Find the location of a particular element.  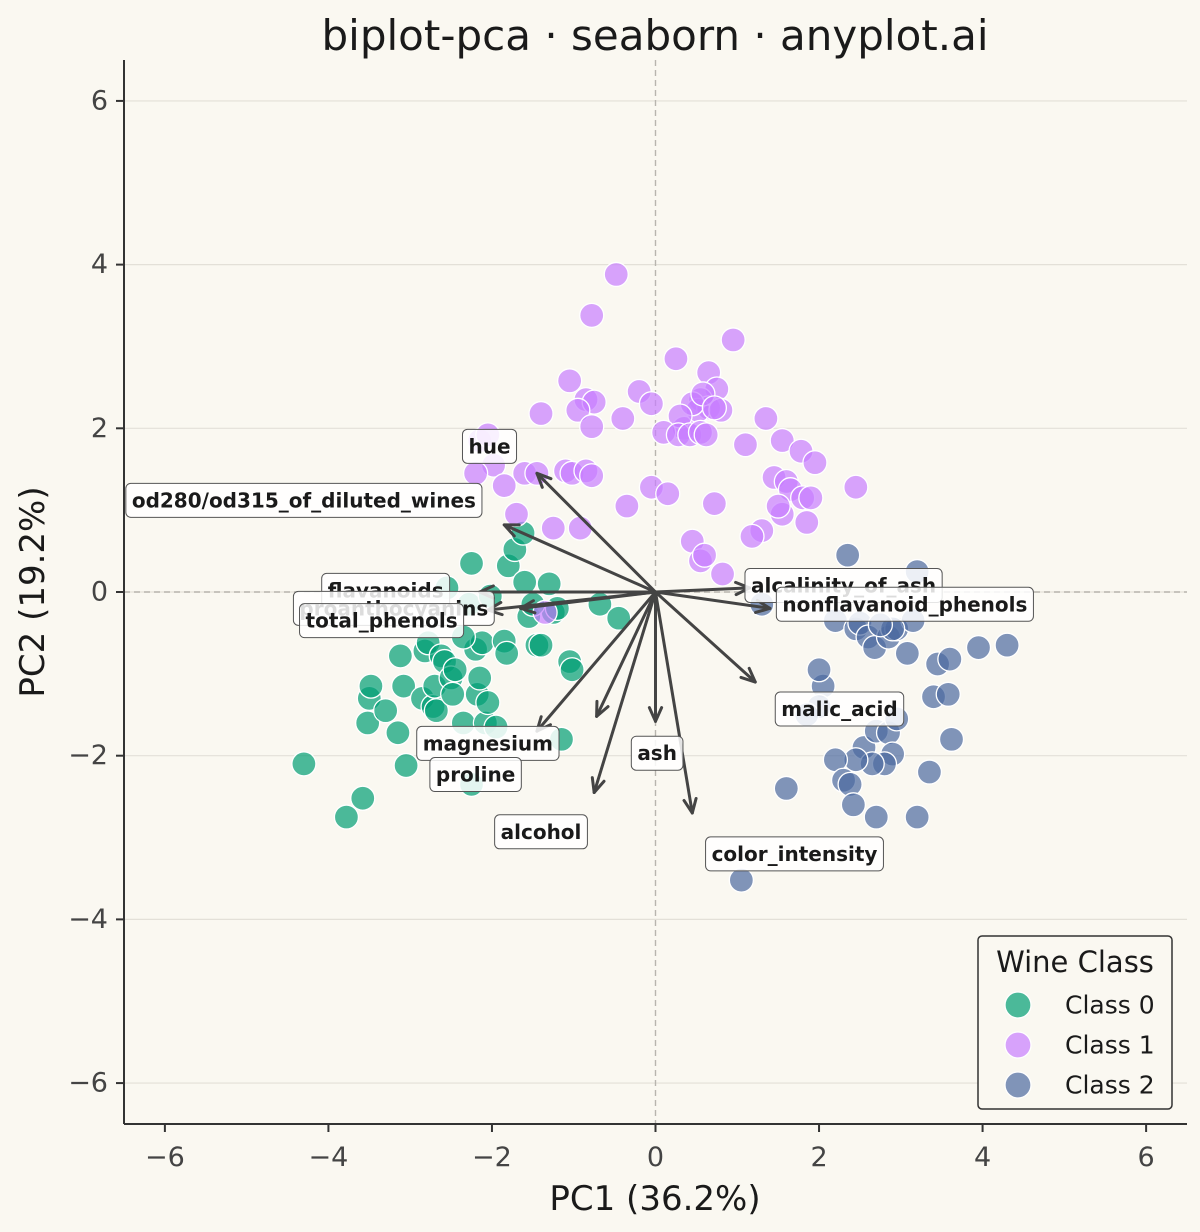

loading-arrow-od280/od315_of_diluted_wines is located at coordinates (579, 558).